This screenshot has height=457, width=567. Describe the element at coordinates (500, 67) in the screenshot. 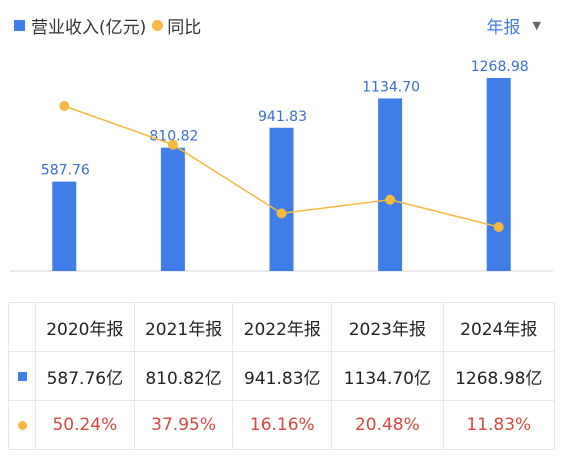

I see `bar-value-label: 1268.98` at that location.